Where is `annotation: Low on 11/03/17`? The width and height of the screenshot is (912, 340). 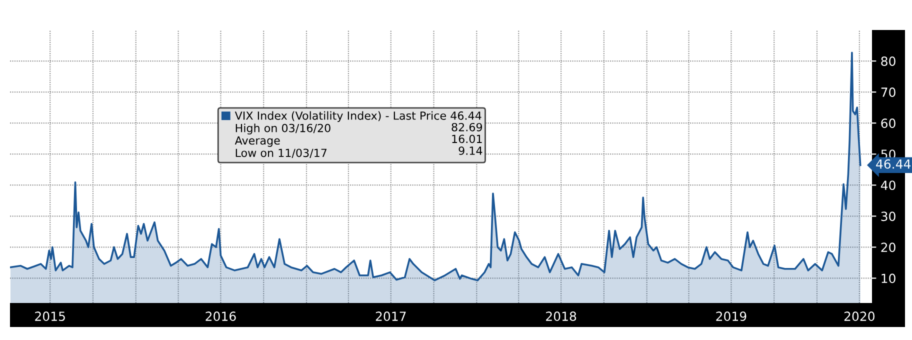 annotation: Low on 11/03/17 is located at coordinates (281, 153).